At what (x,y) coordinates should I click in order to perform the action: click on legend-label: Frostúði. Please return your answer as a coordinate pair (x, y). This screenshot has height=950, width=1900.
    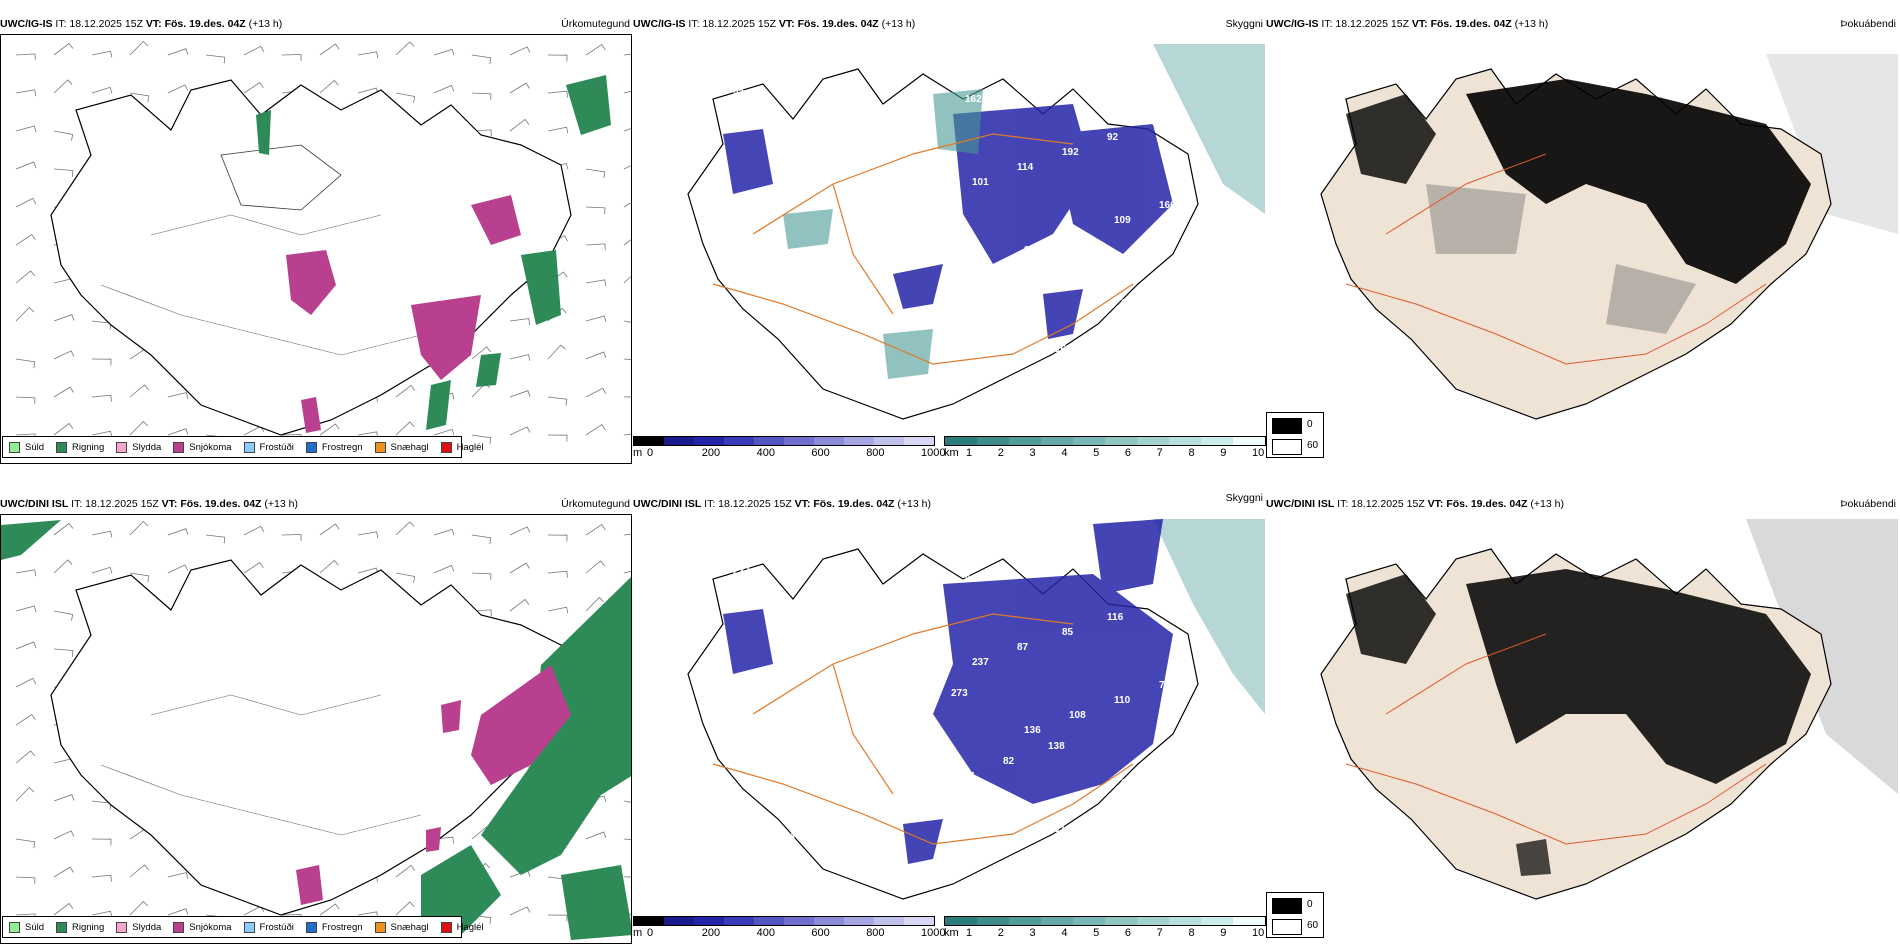
    Looking at the image, I should click on (276, 927).